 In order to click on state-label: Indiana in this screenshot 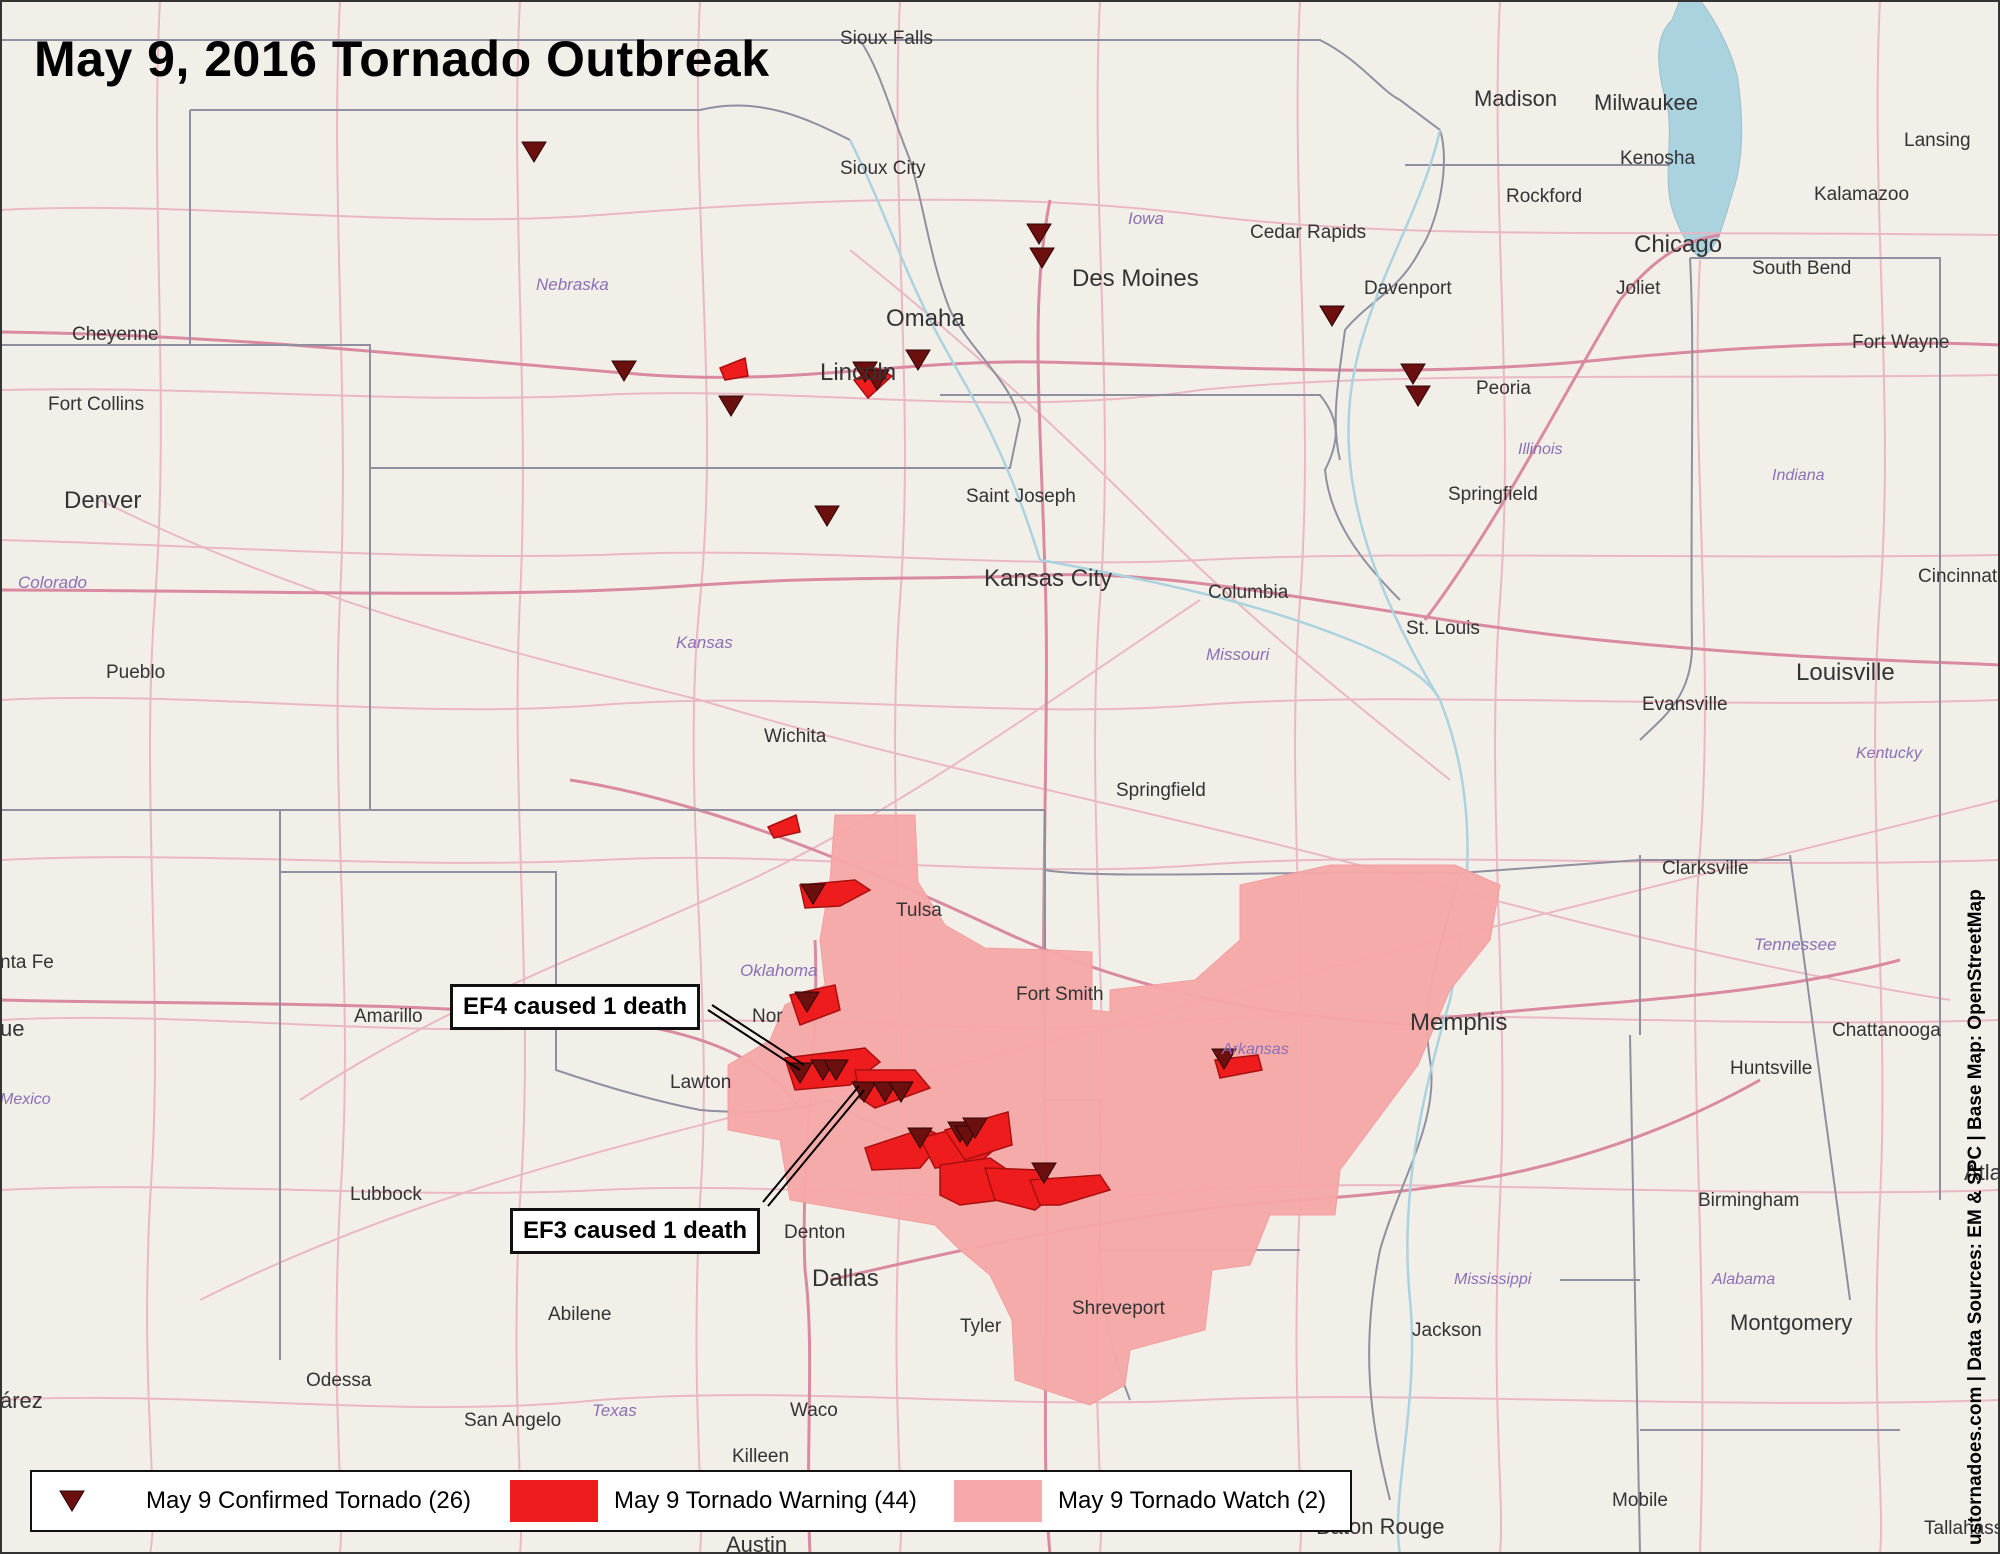, I will do `click(1798, 475)`.